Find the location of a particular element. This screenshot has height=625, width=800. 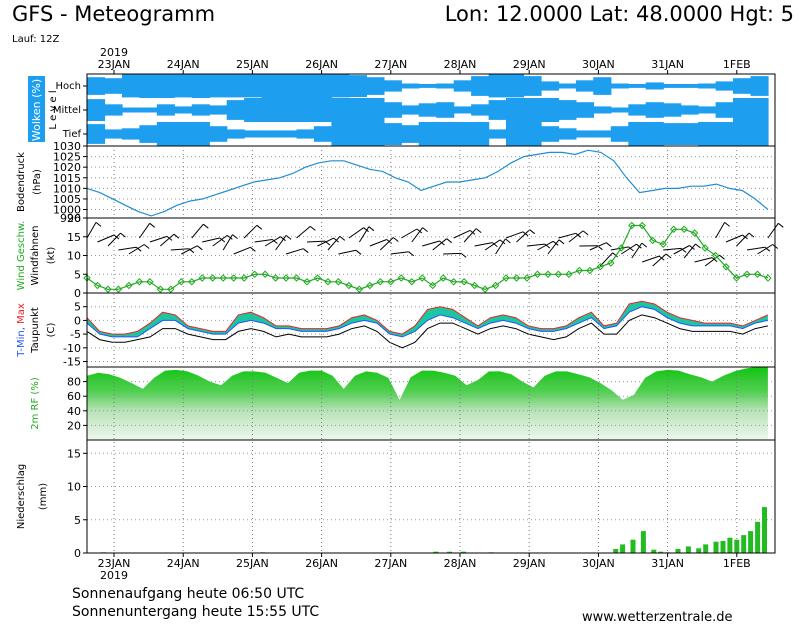

date-label-bottom: 26JAN is located at coordinates (321, 563).